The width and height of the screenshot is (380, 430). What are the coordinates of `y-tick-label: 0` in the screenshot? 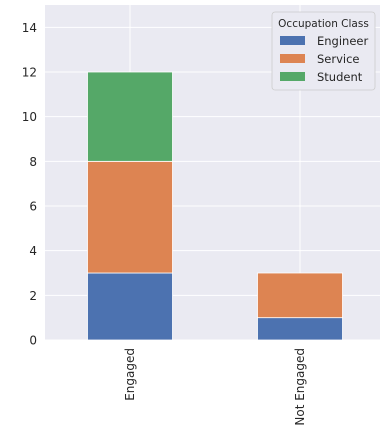 It's located at (33, 341).